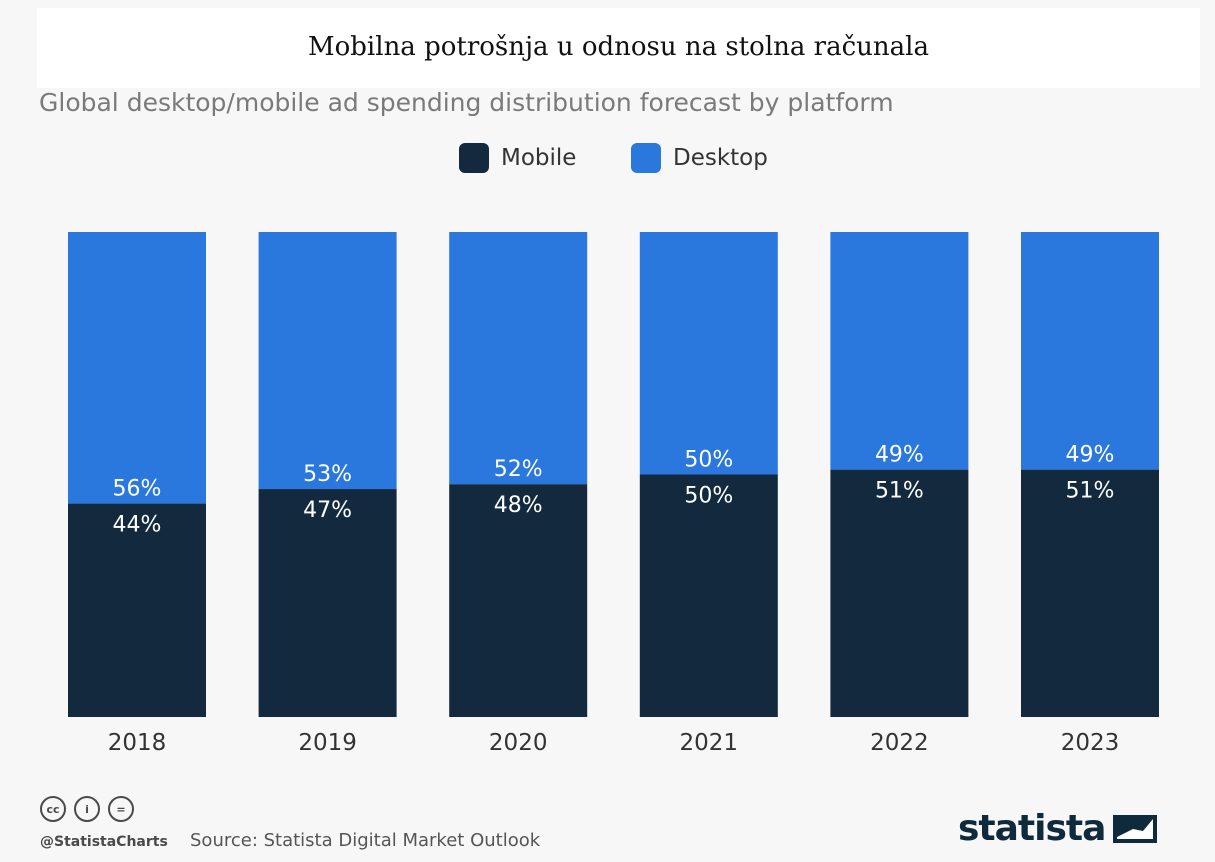 The width and height of the screenshot is (1215, 862). Describe the element at coordinates (1090, 351) in the screenshot. I see `bar-desktop-2023` at that location.